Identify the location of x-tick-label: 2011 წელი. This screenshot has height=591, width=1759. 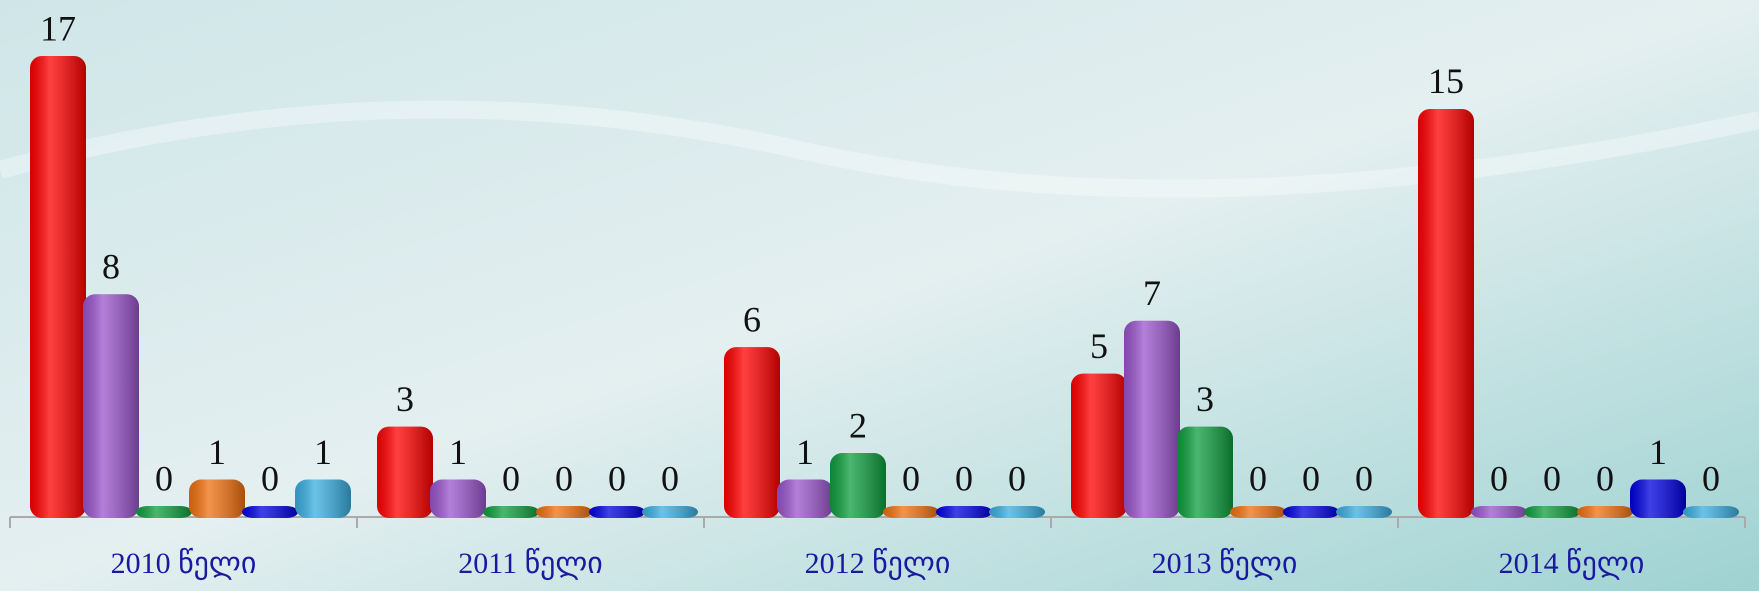
(530, 564).